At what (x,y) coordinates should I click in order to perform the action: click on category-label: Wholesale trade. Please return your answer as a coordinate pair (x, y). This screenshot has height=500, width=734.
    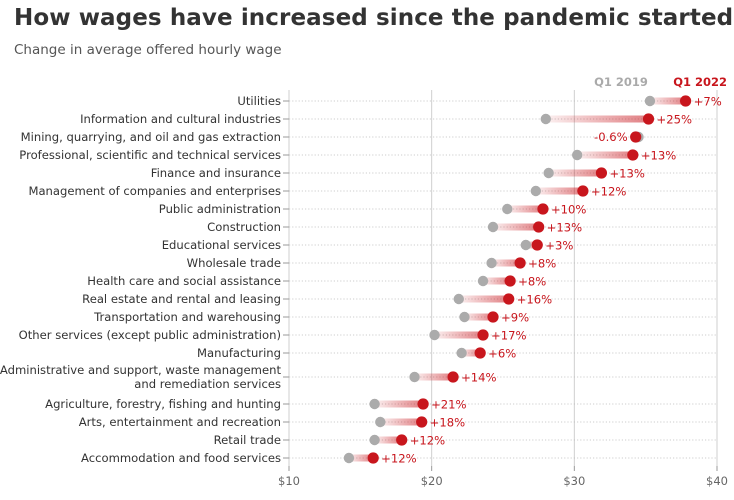
    Looking at the image, I should click on (234, 263).